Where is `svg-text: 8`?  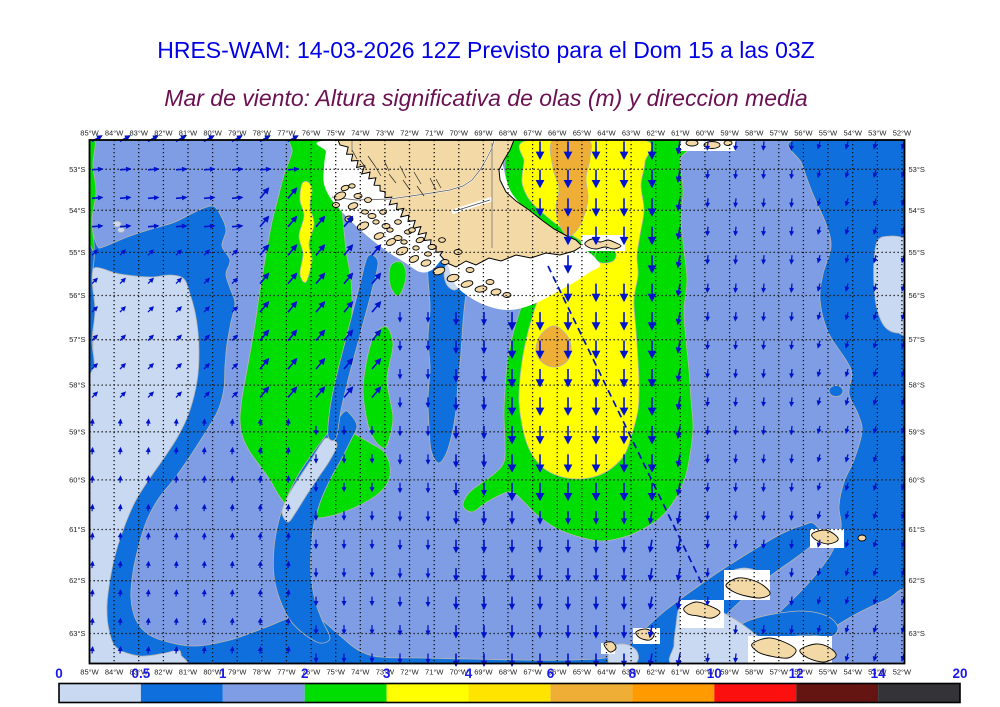 svg-text: 8 is located at coordinates (633, 673).